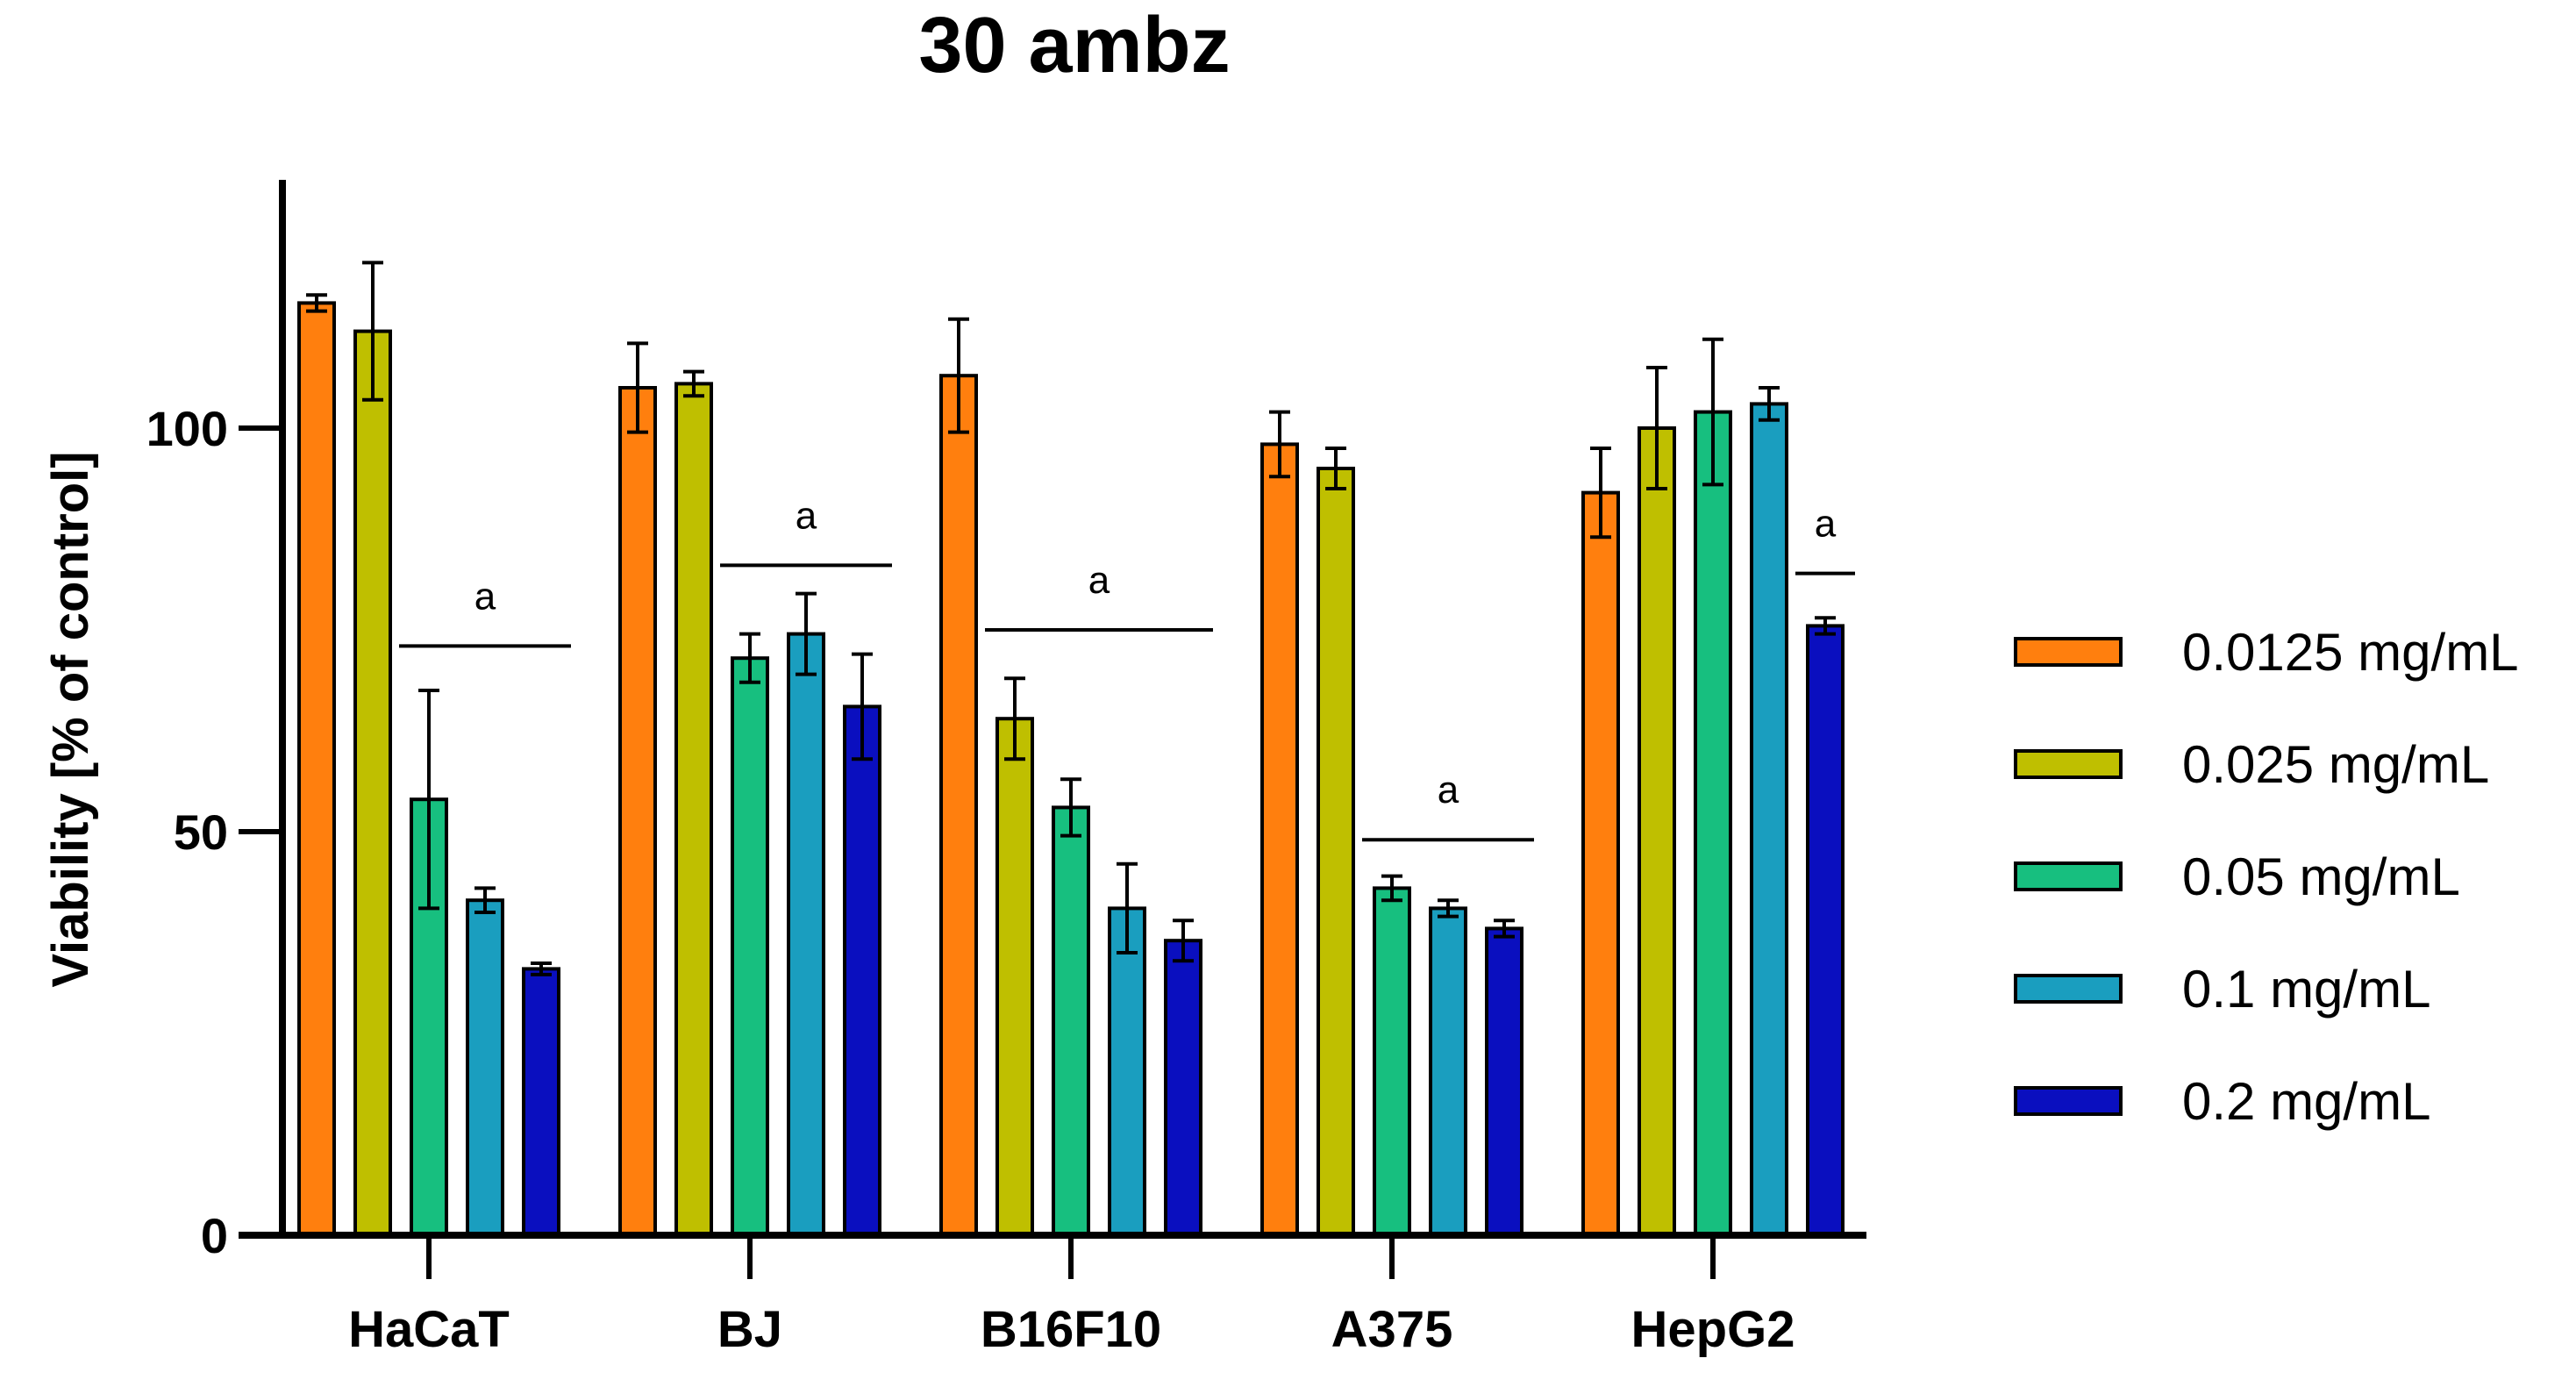 The width and height of the screenshot is (2576, 1394). What do you see at coordinates (2306, 1101) in the screenshot?
I see `legend-label: 0.2 mg/mL` at bounding box center [2306, 1101].